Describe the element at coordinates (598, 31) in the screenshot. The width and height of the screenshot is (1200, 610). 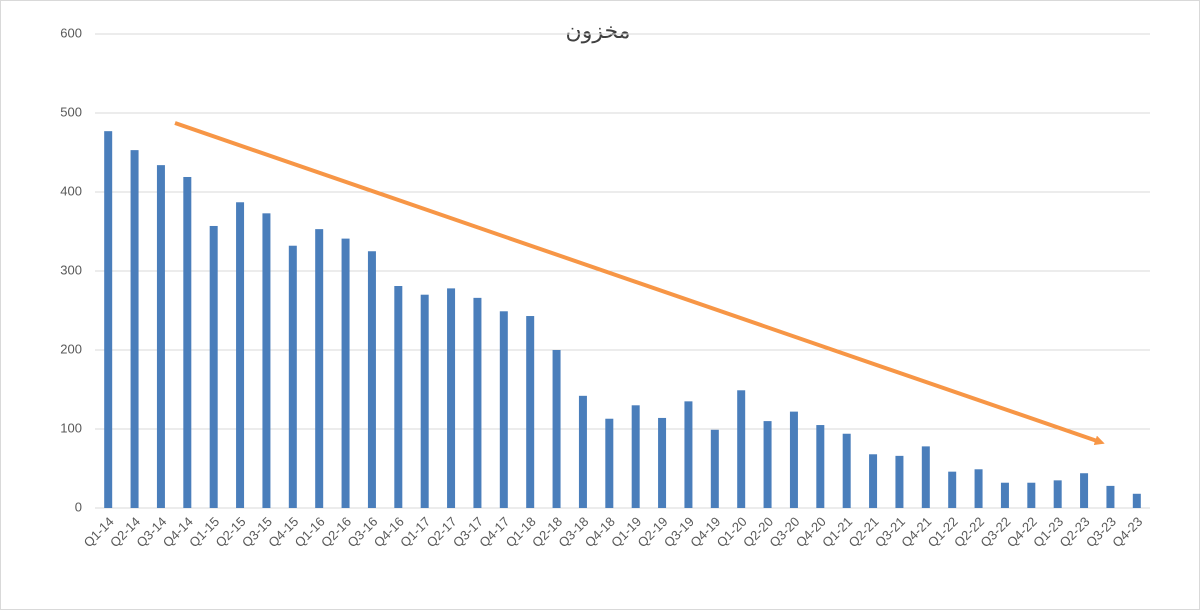
I see `chart-title: مخزون` at that location.